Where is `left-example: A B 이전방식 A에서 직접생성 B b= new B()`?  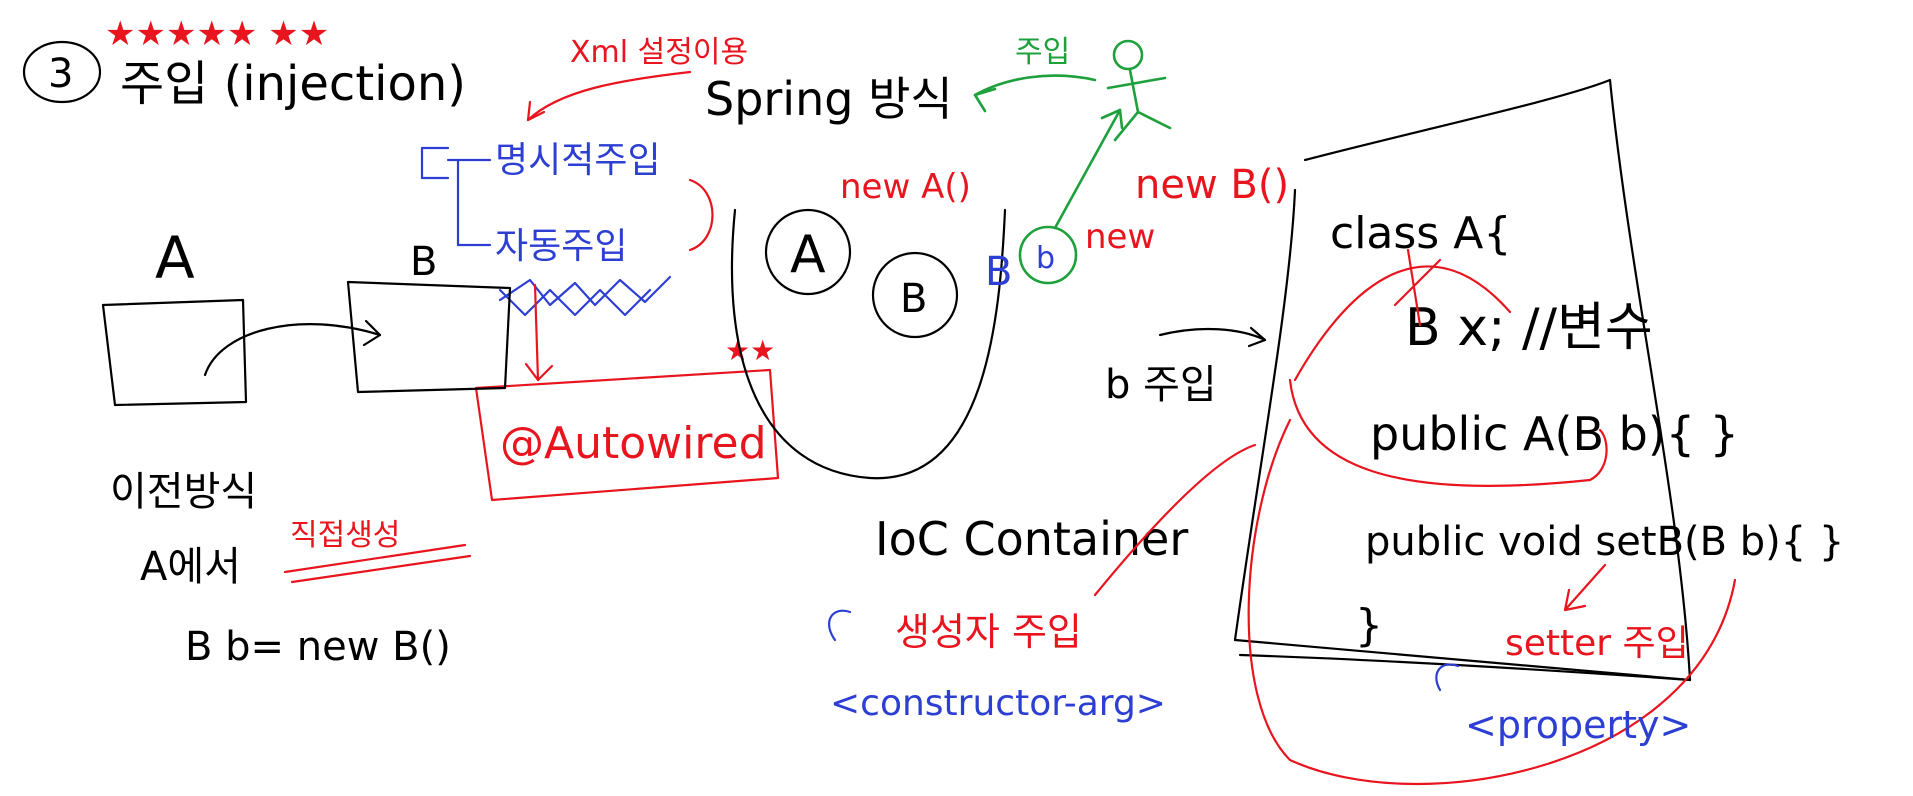
left-example: A B 이전방식 A에서 직접생성 B b= new B() is located at coordinates (306, 447).